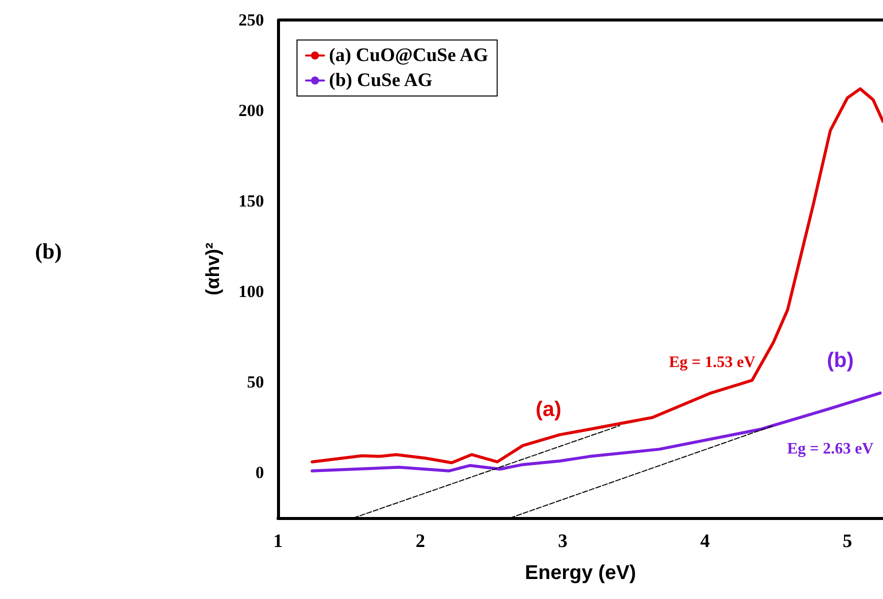  What do you see at coordinates (278, 541) in the screenshot?
I see `x-tick-label: 1` at bounding box center [278, 541].